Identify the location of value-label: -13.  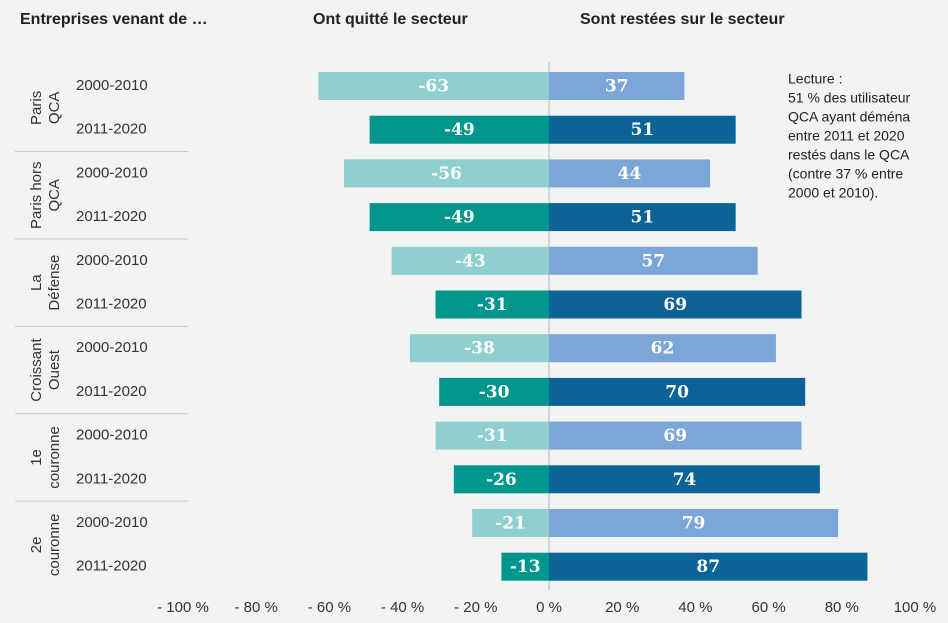
(525, 567).